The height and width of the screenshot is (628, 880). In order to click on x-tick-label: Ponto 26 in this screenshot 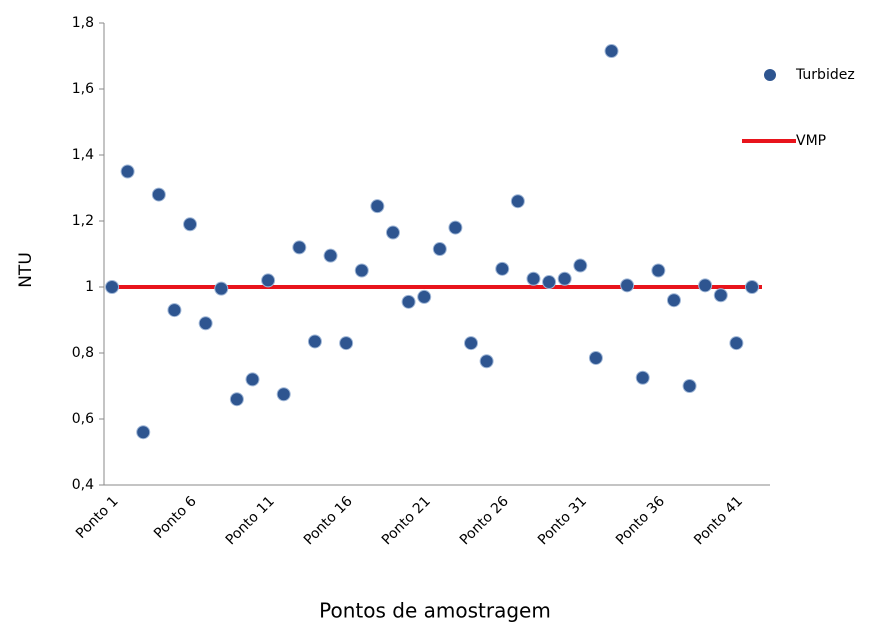, I will do `click(484, 520)`.